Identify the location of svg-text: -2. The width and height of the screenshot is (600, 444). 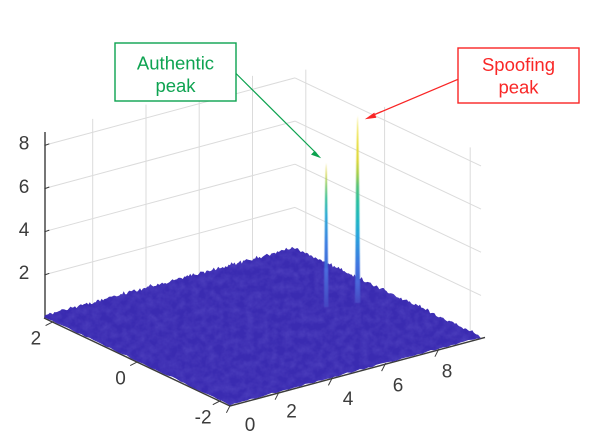
(203, 418).